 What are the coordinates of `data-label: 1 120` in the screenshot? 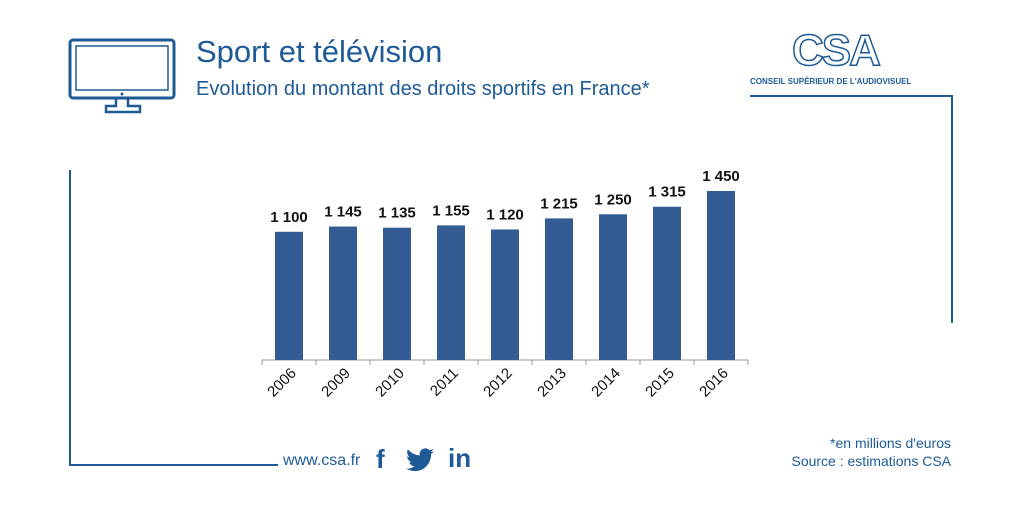 It's located at (505, 214).